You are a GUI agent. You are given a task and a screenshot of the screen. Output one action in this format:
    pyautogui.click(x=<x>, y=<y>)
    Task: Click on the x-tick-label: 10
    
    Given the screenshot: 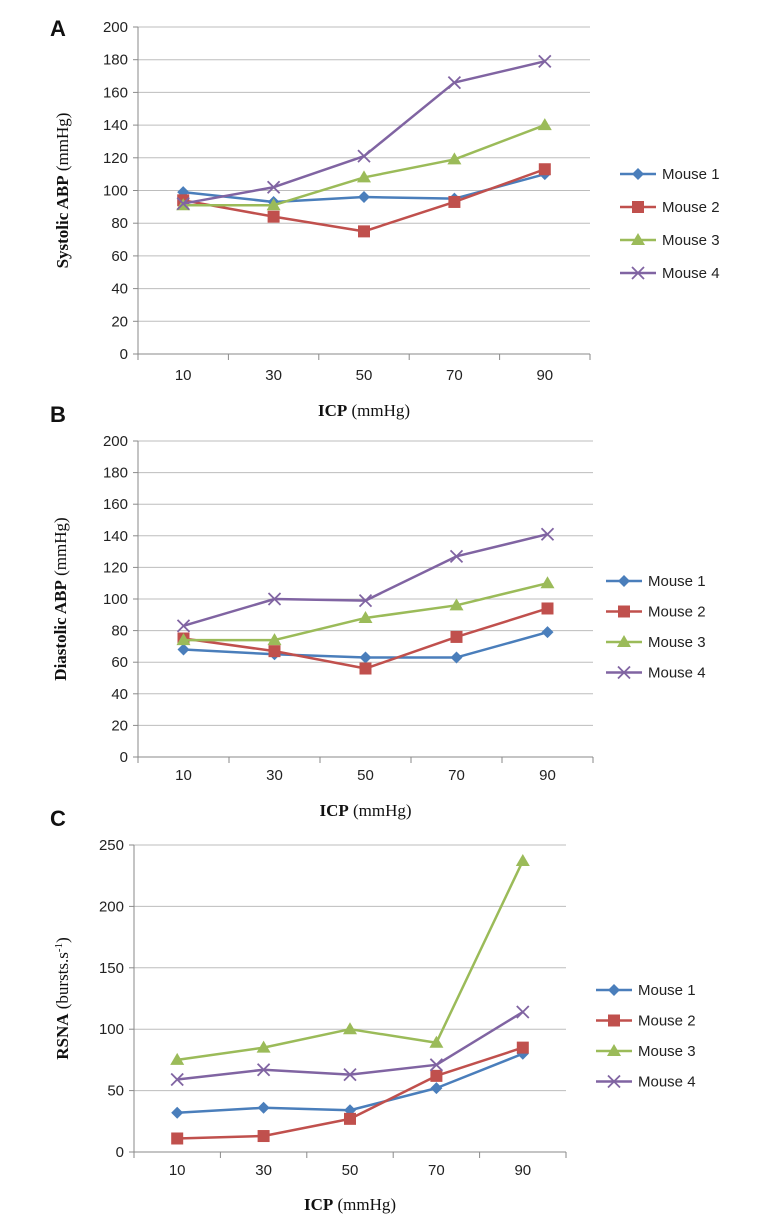 What is the action you would take?
    pyautogui.click(x=183, y=375)
    